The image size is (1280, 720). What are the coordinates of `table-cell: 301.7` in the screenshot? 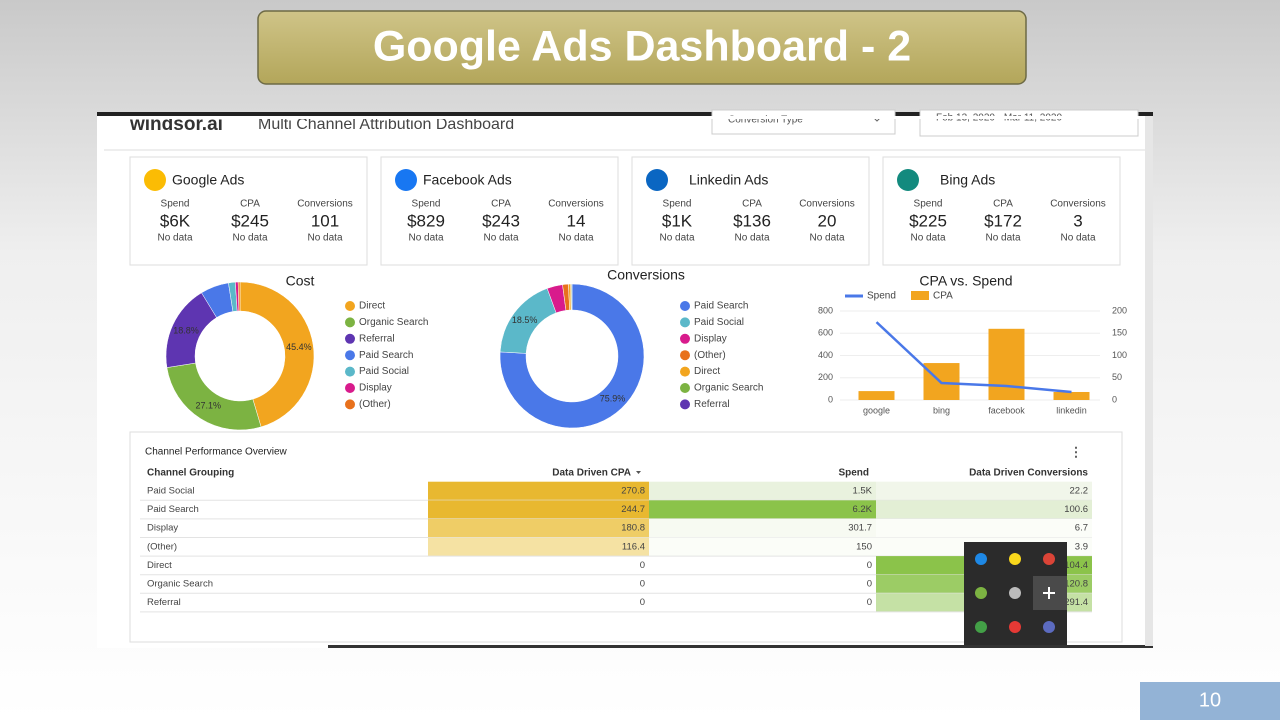 It's located at (860, 528).